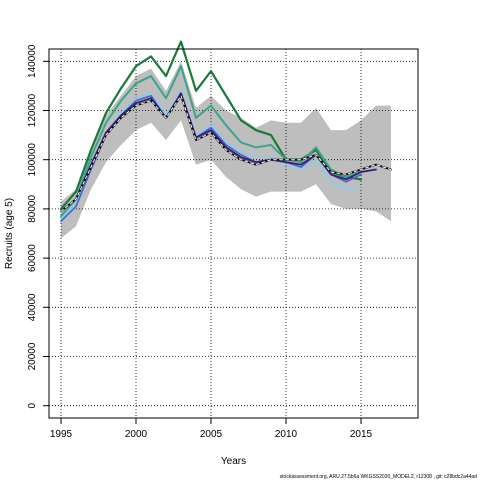  Describe the element at coordinates (211, 434) in the screenshot. I see `x-tick-label: 2005` at that location.